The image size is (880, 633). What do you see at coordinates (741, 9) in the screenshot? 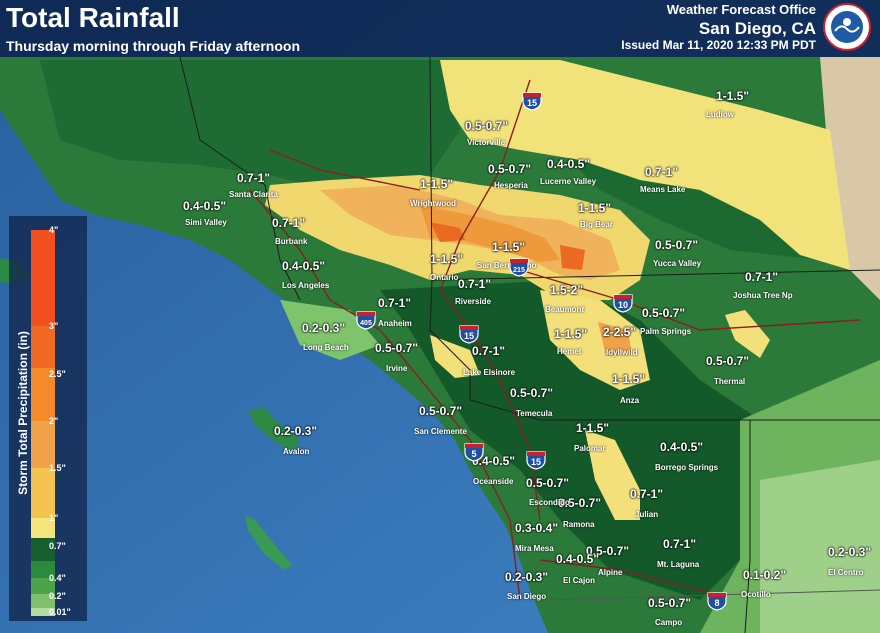
I see `office-name: Weather Forecast Office` at bounding box center [741, 9].